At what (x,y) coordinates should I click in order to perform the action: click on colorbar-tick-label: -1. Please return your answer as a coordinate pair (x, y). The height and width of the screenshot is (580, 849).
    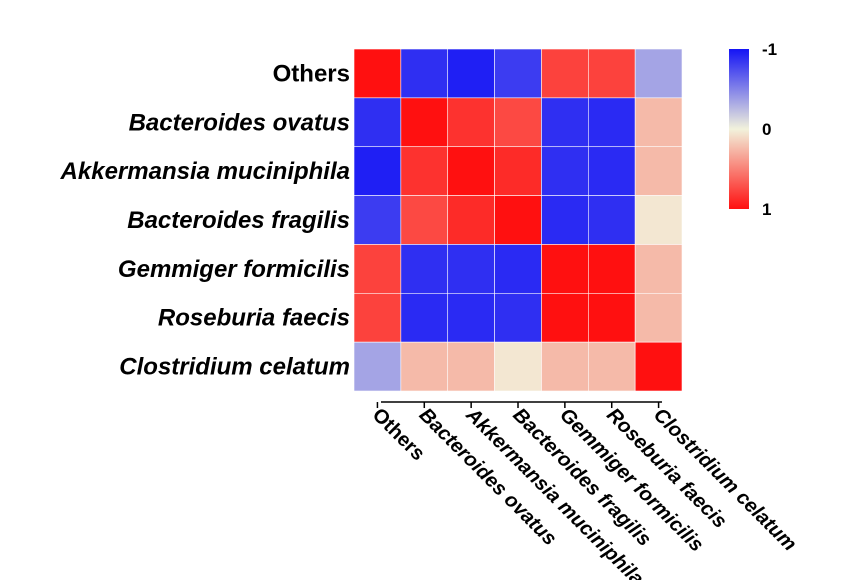
    Looking at the image, I should click on (769, 49).